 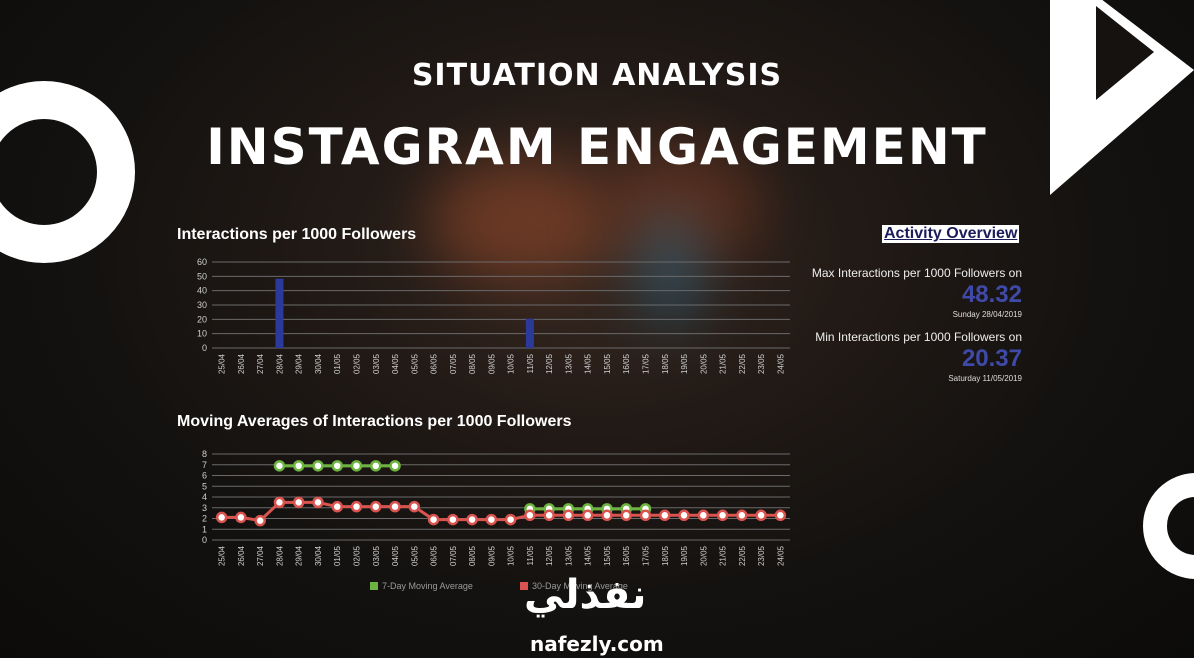 I want to click on ring-shape-right, so click(x=1168, y=526).